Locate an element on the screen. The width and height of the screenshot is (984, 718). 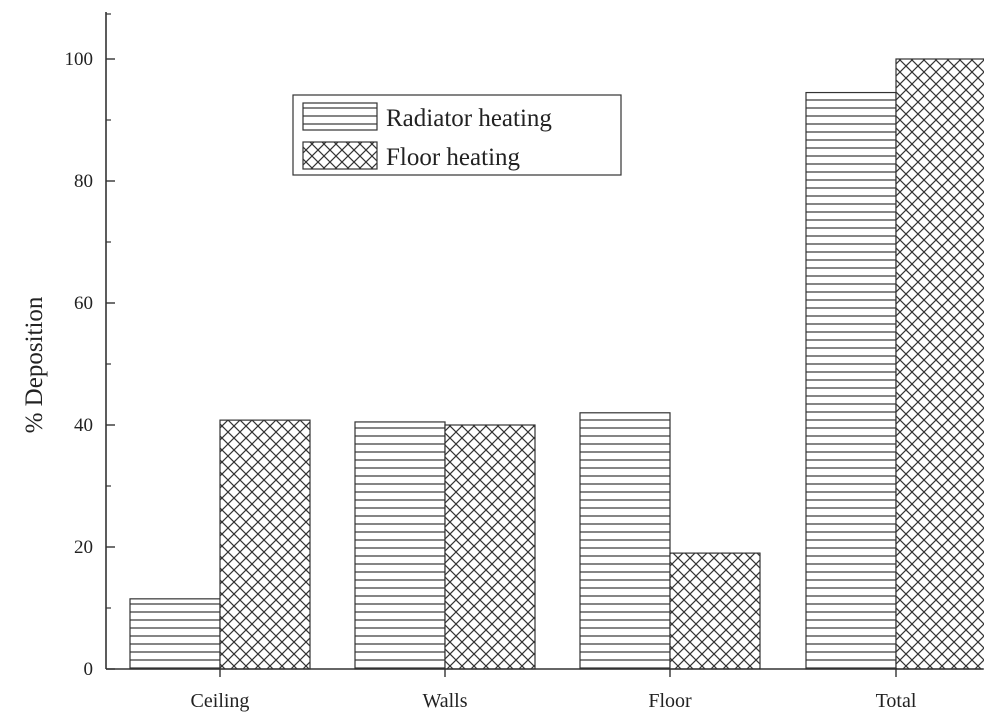
y-tick-label-80: 80 is located at coordinates (83, 181).